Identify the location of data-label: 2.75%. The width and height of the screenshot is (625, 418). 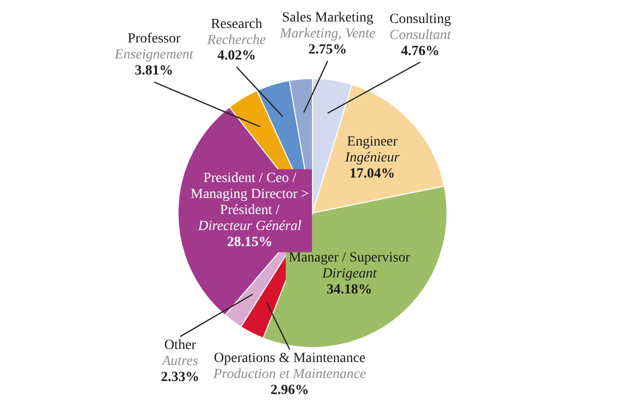
(327, 50).